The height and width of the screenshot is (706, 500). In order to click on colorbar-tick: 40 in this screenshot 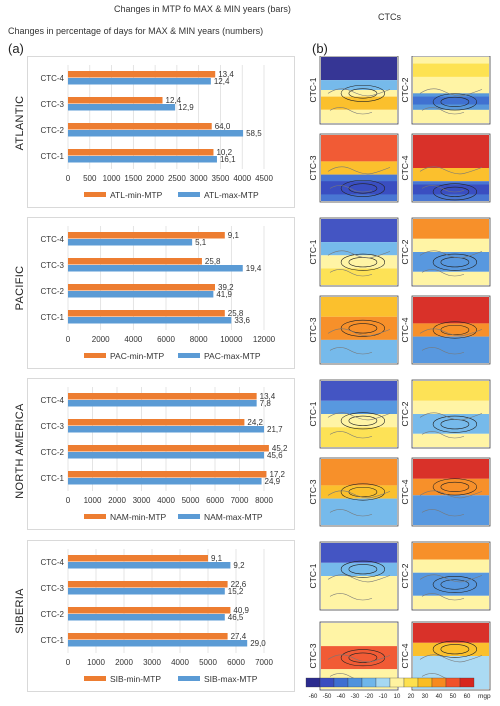, I will do `click(439, 697)`.